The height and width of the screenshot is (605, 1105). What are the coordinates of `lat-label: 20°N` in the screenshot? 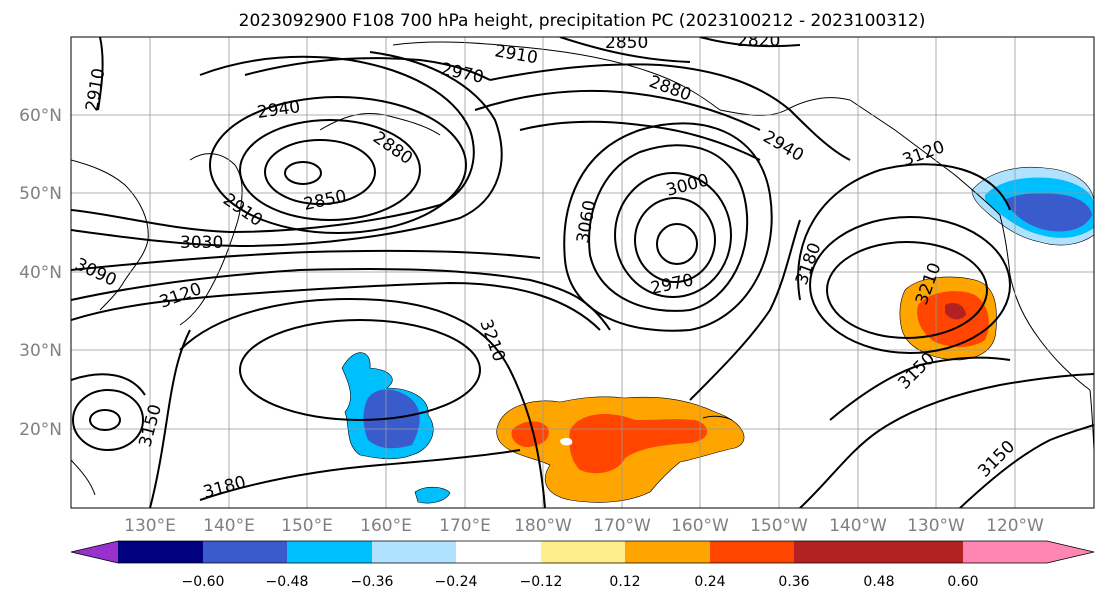 It's located at (40, 430).